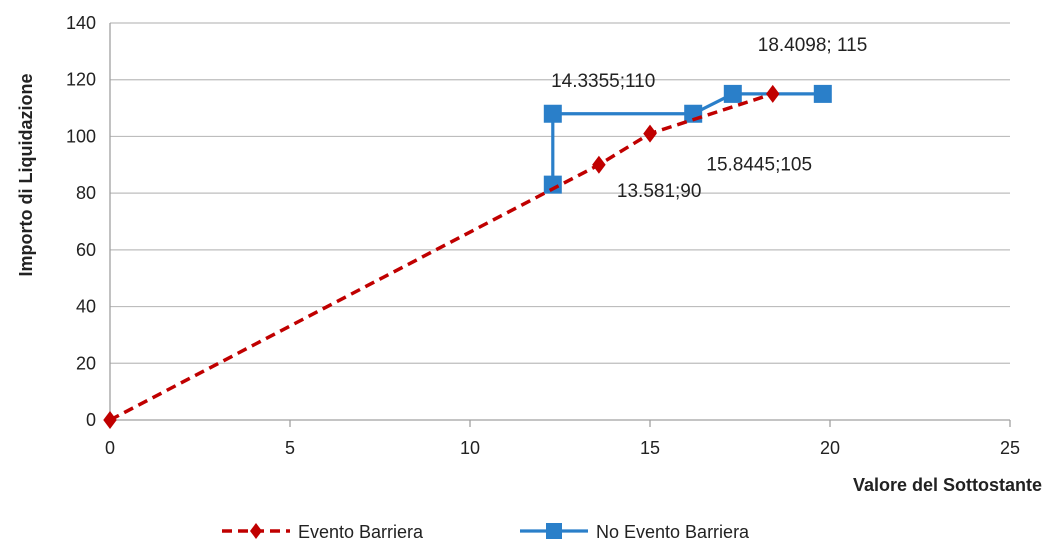 This screenshot has height=552, width=1050. Describe the element at coordinates (81, 136) in the screenshot. I see `y-tick-label: 100` at that location.